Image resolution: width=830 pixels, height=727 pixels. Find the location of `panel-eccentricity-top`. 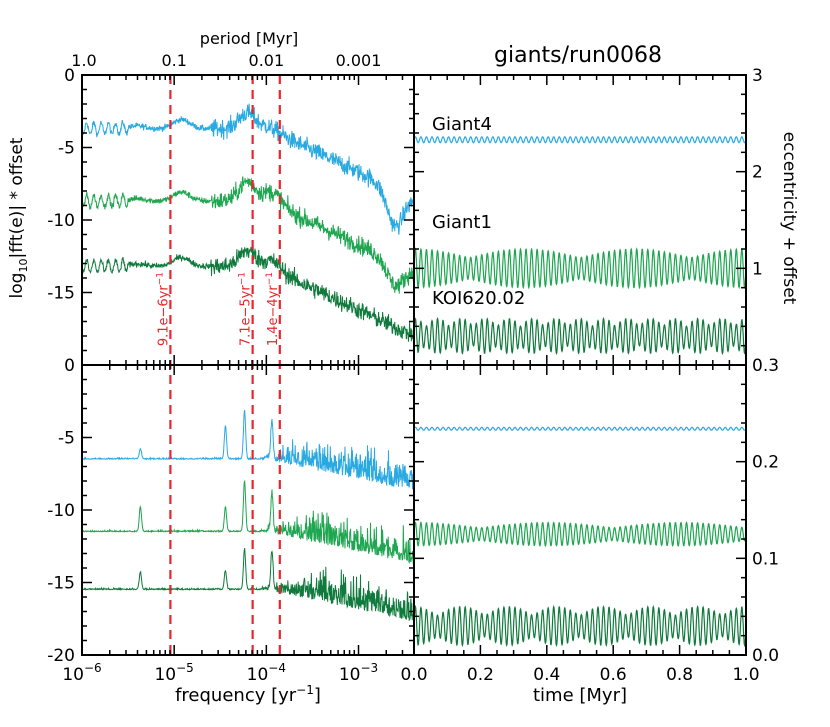

panel-eccentricity-top is located at coordinates (580, 245).